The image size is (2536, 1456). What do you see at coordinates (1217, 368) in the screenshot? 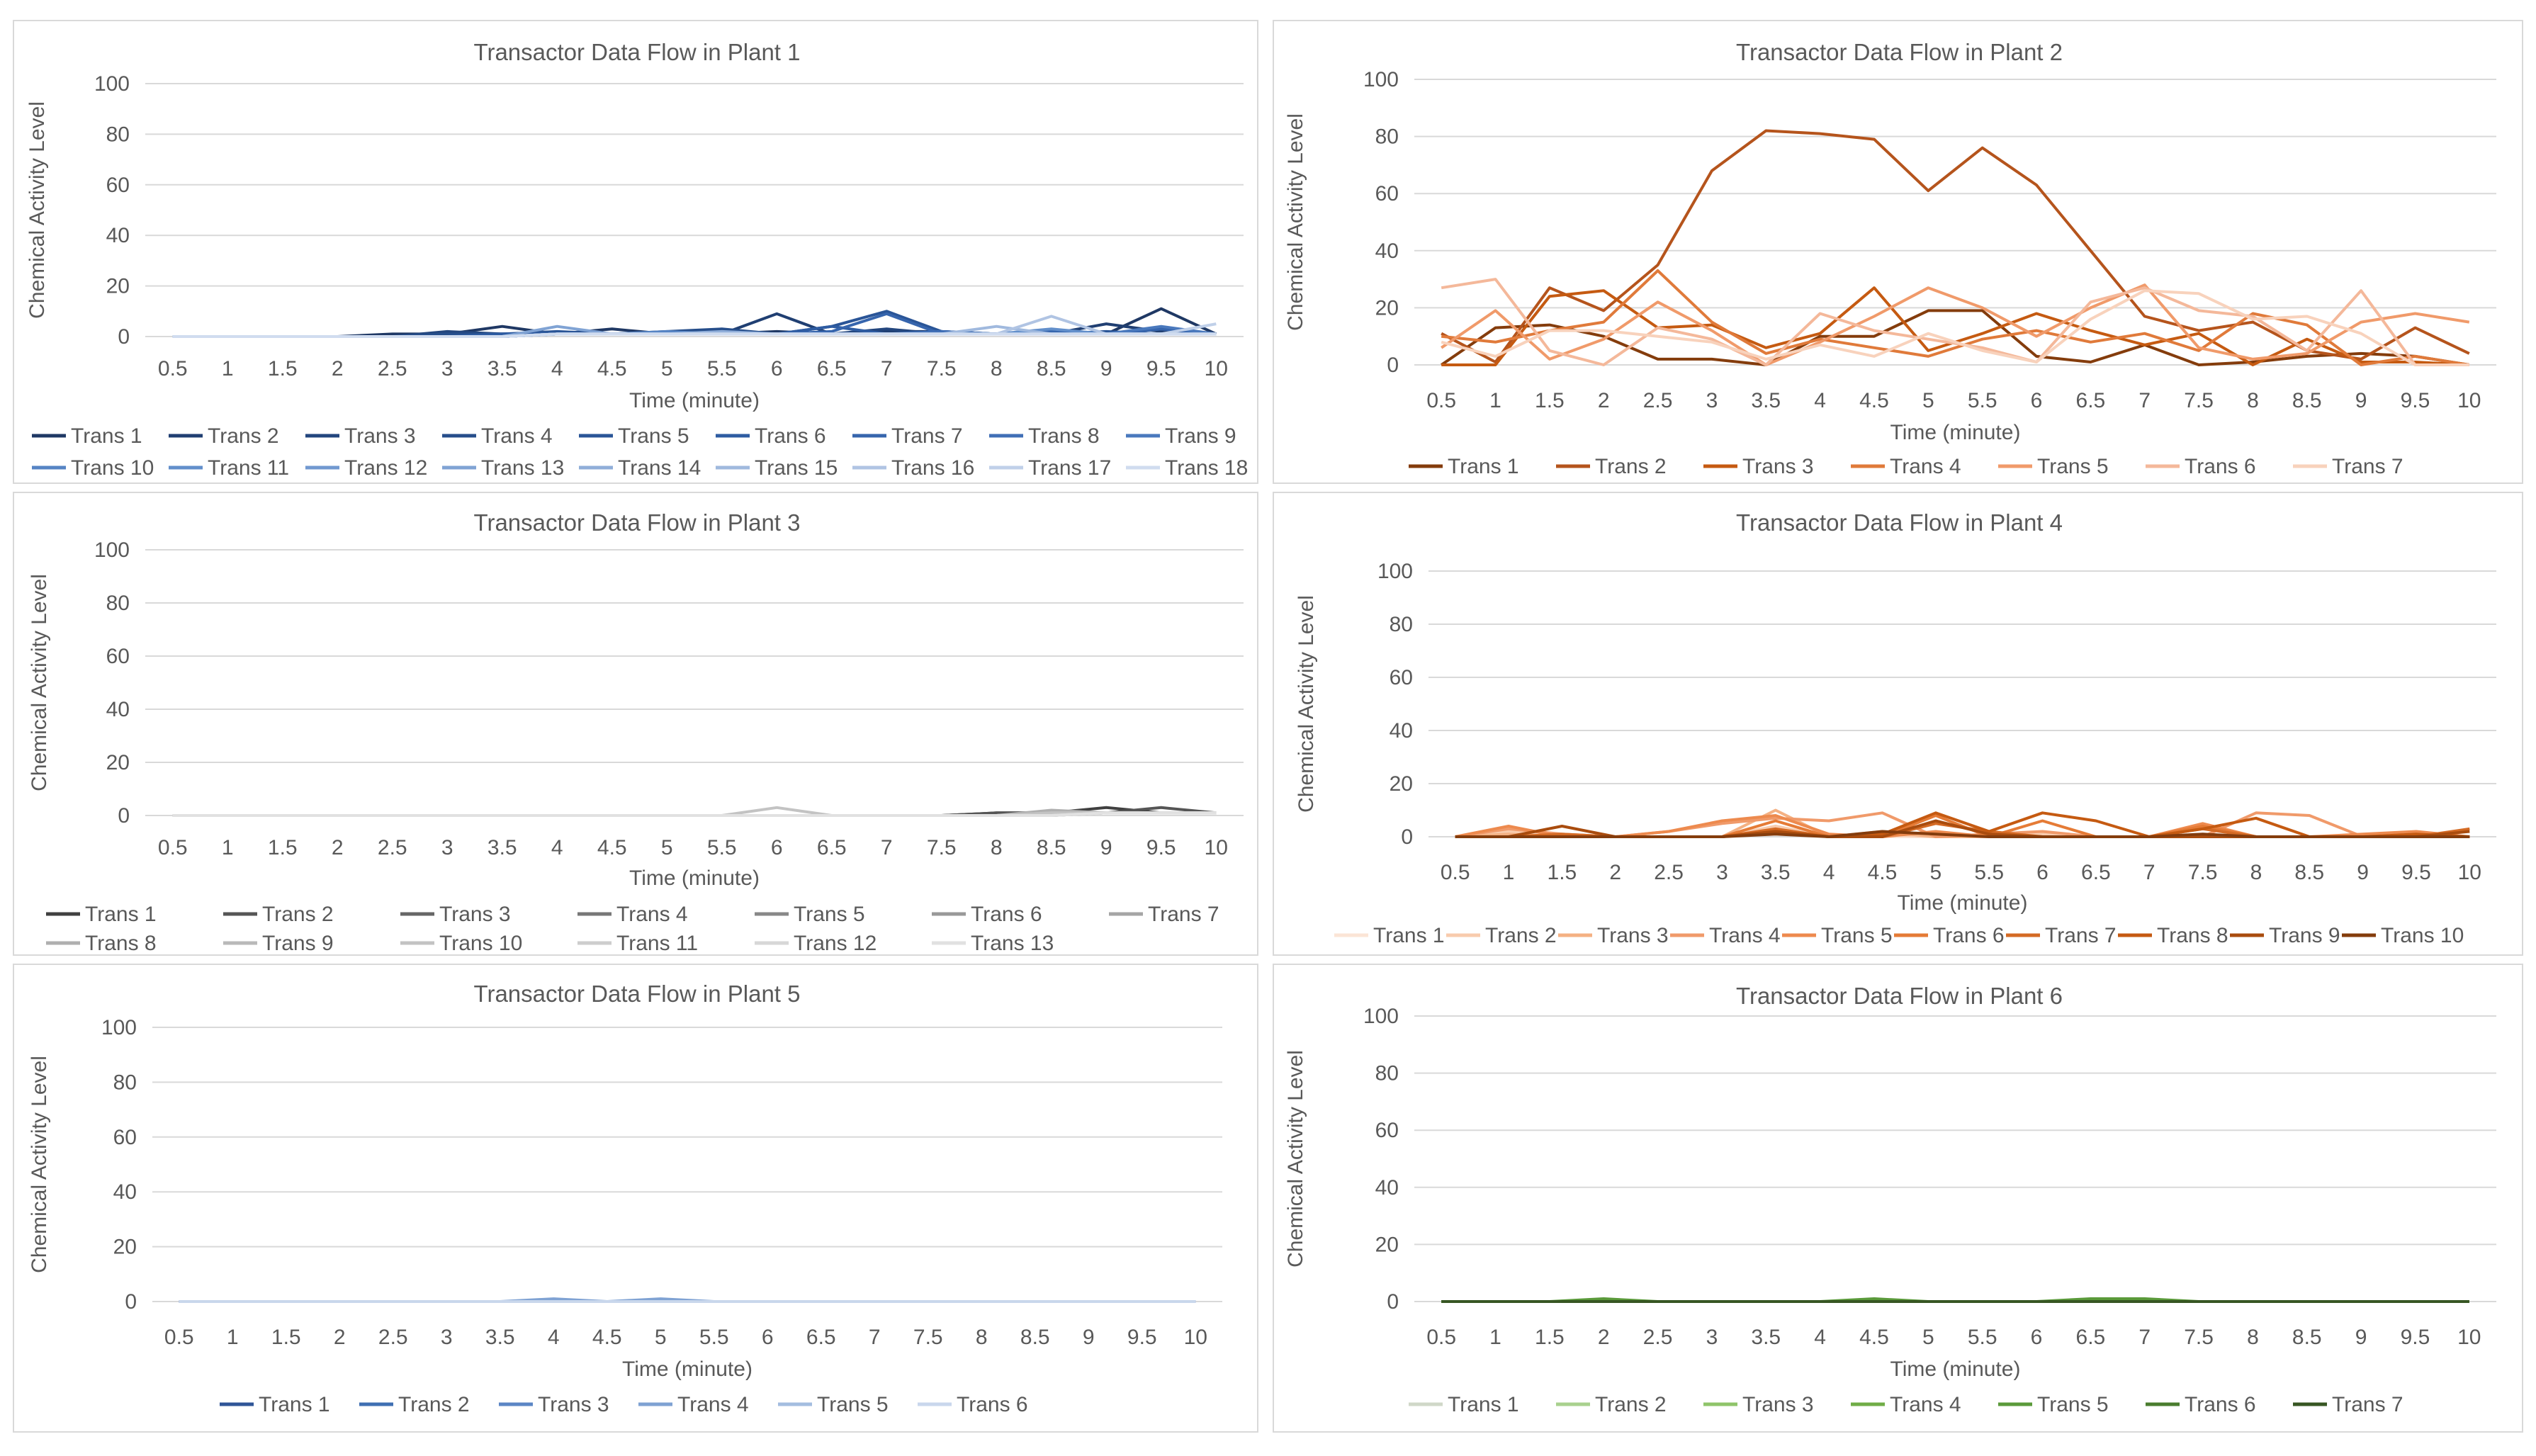
I see `x-tick-label: 10` at bounding box center [1217, 368].